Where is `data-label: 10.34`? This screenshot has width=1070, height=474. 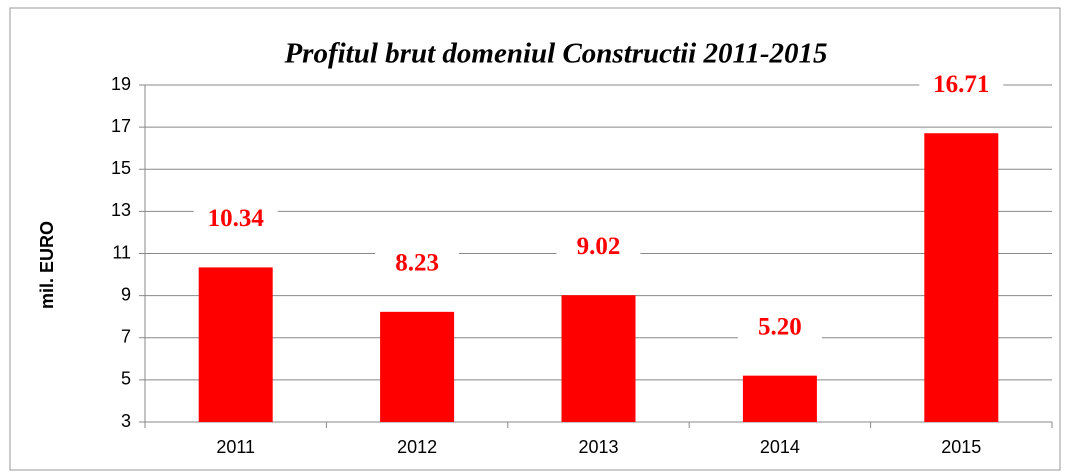
data-label: 10.34 is located at coordinates (236, 218).